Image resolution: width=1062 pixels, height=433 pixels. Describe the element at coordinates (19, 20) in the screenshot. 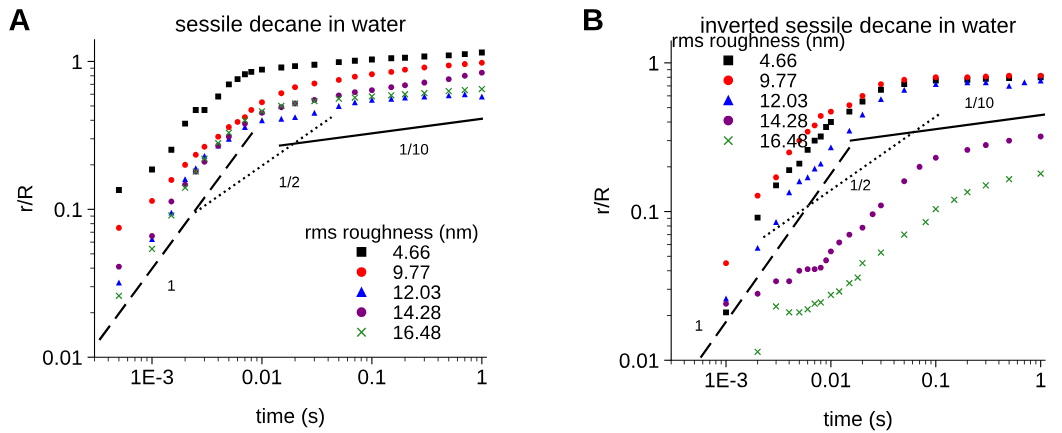

I see `text: A` at that location.